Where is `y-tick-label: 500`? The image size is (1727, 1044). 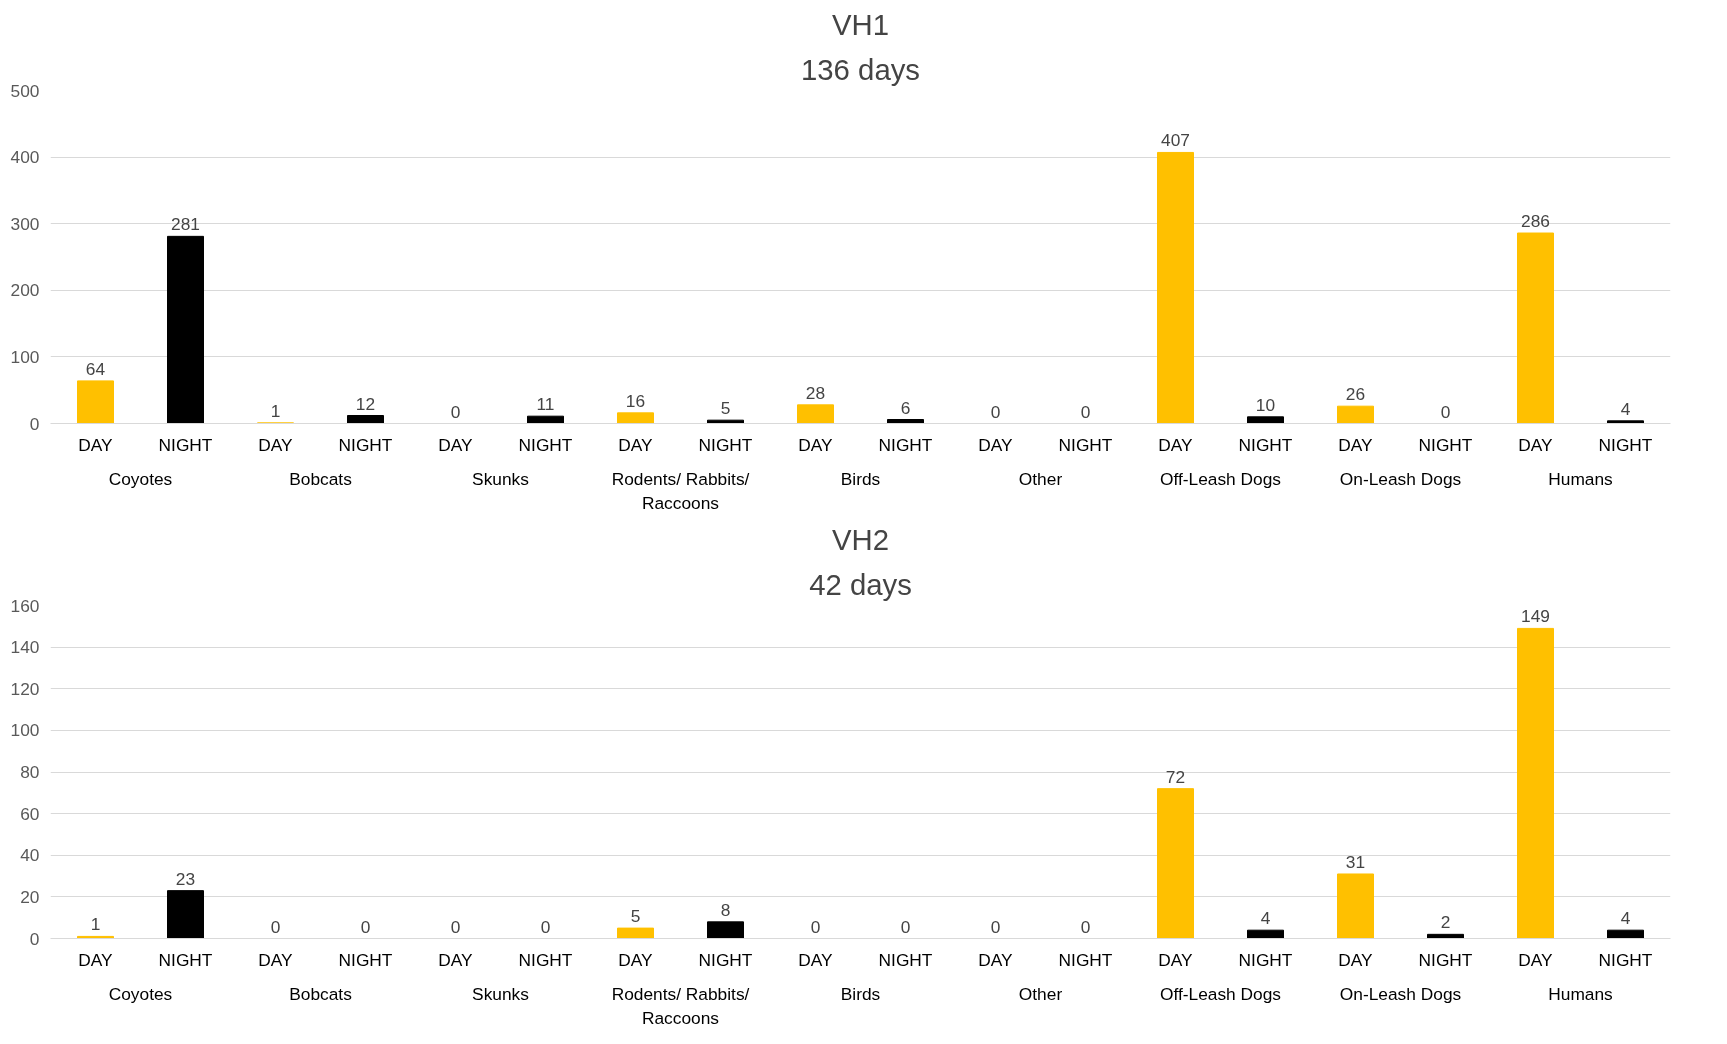 y-tick-label: 500 is located at coordinates (25, 90).